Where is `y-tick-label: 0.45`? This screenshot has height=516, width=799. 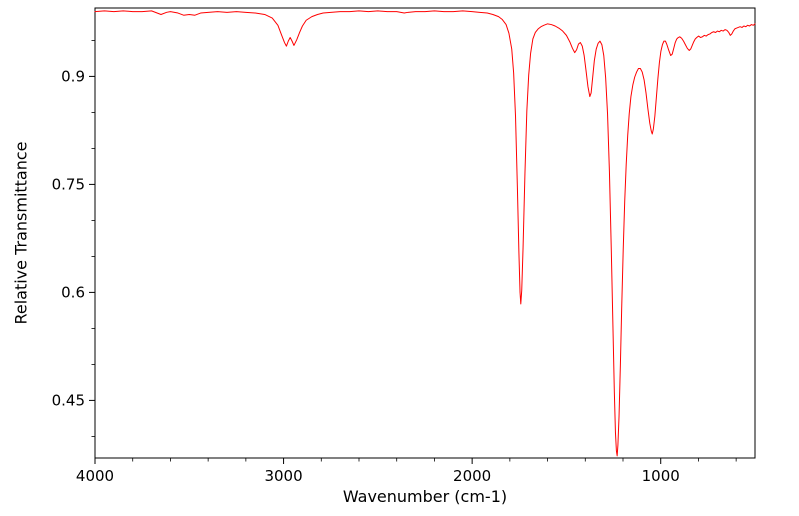
y-tick-label: 0.45 is located at coordinates (68, 400).